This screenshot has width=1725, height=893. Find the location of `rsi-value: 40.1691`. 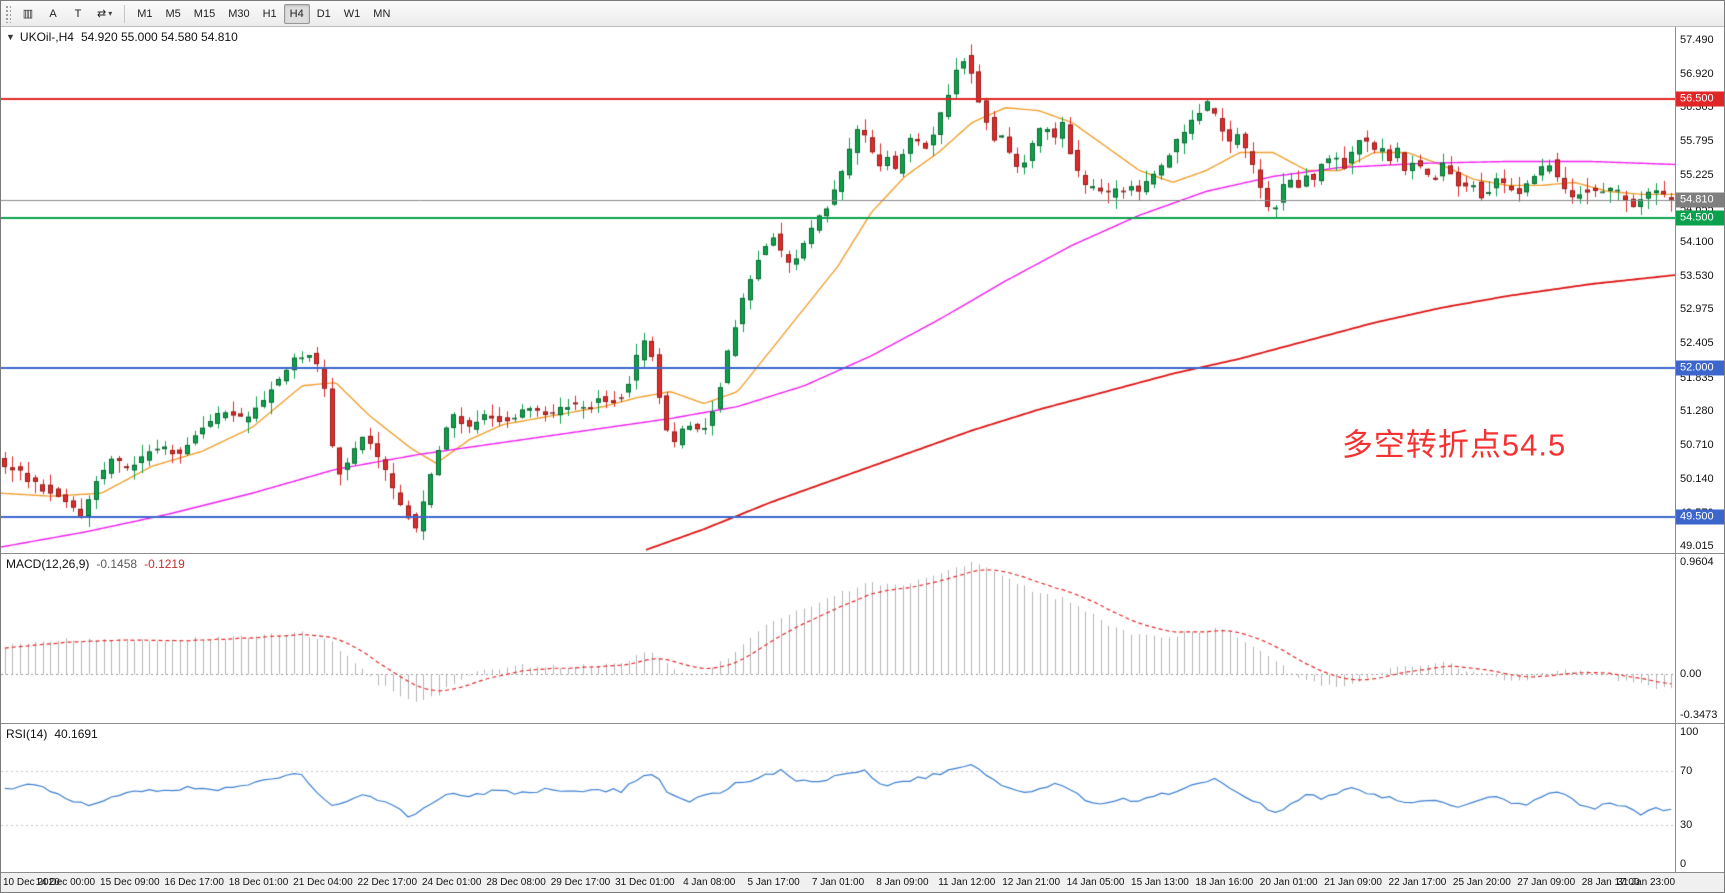

rsi-value: 40.1691 is located at coordinates (76, 734).